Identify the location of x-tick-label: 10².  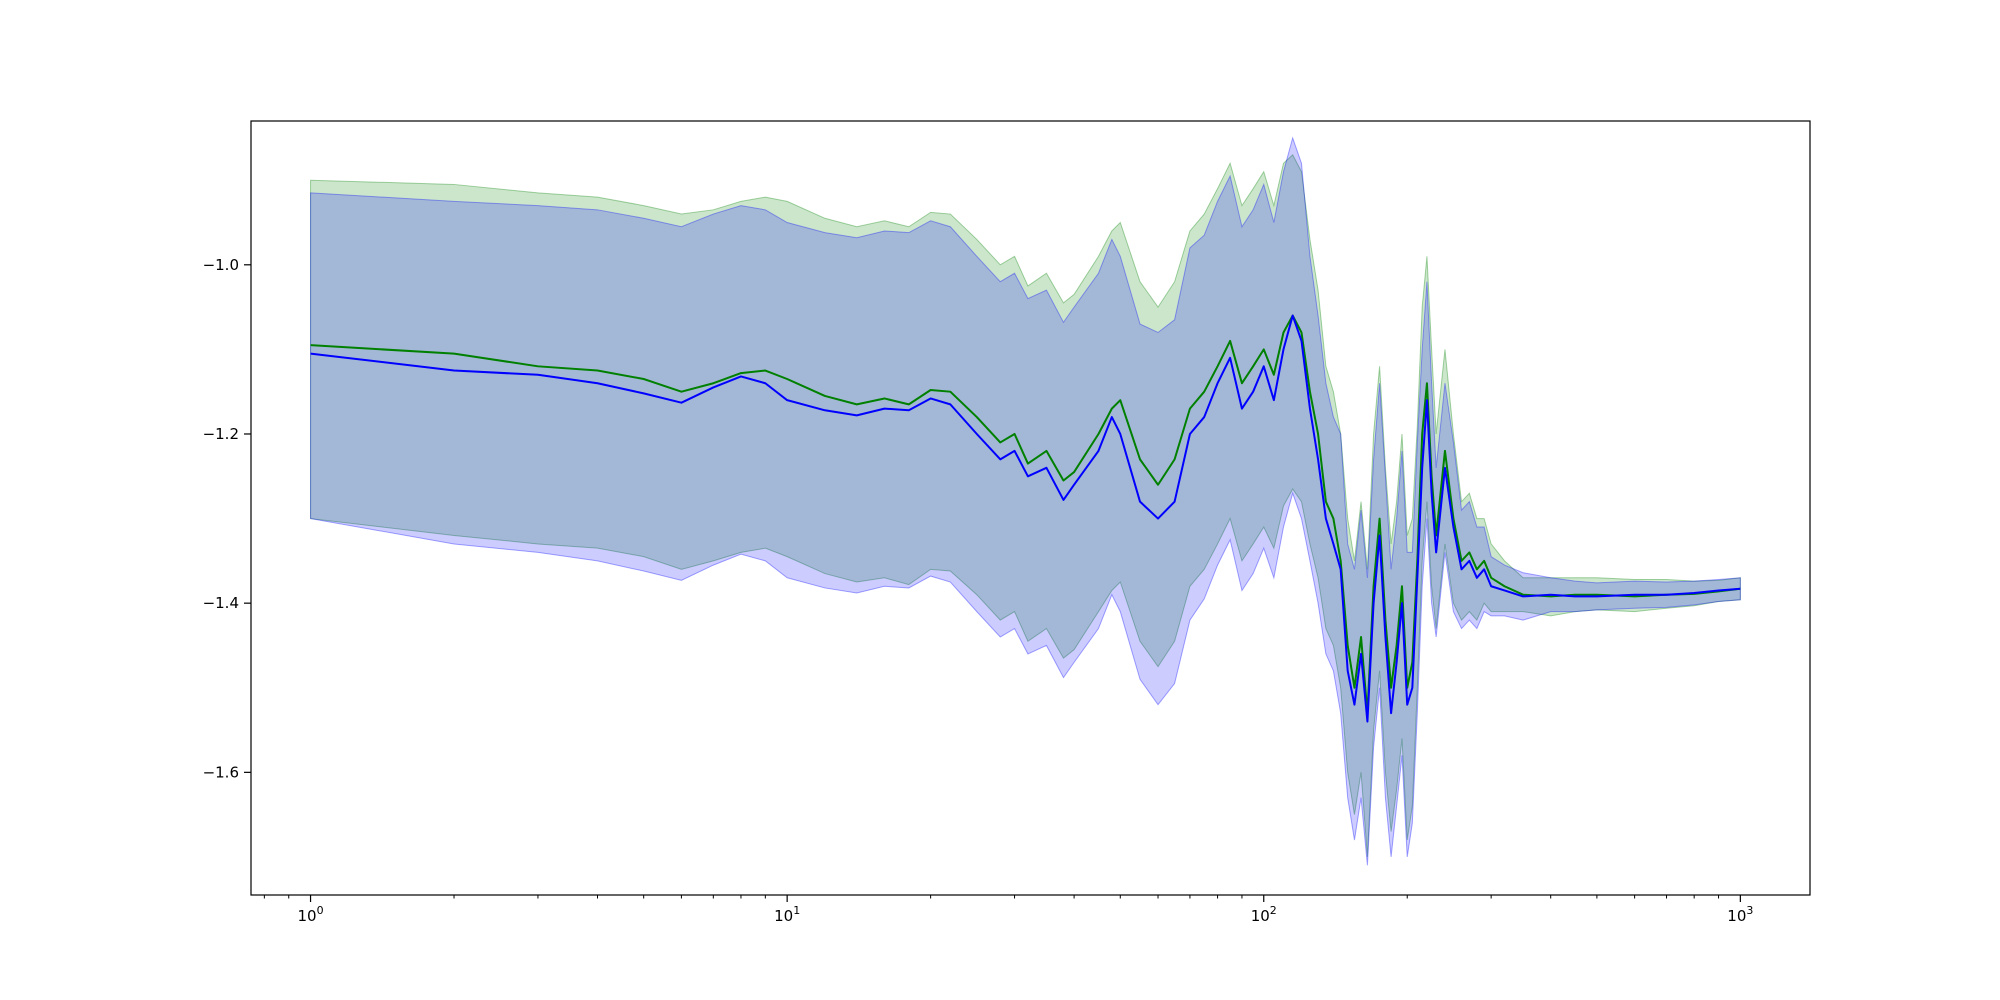
(1264, 914).